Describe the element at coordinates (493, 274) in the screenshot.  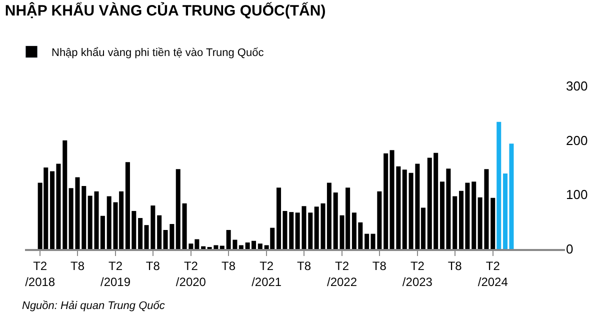
I see `x-tick-label: T2 /2024` at that location.